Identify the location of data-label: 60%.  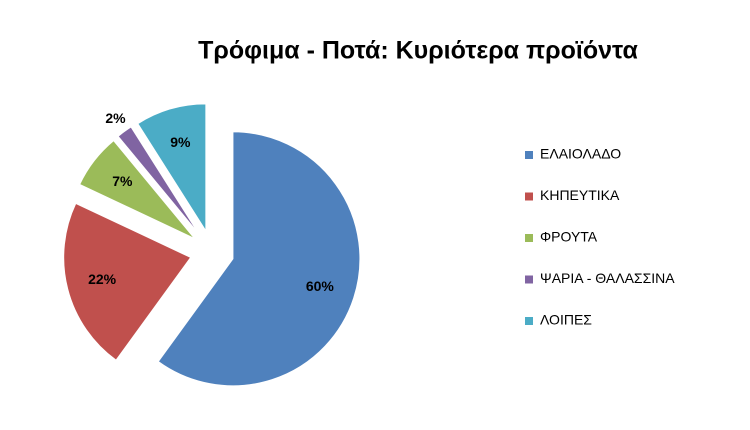
(320, 286).